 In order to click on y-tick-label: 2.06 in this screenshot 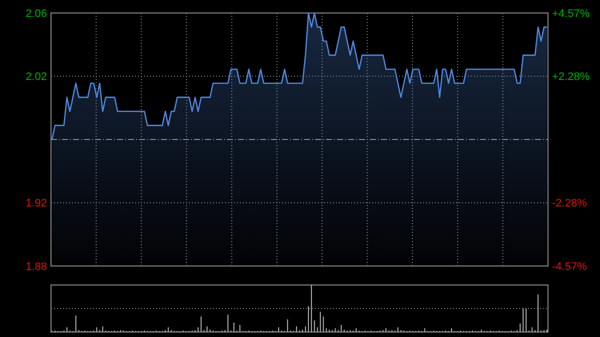, I will do `click(36, 14)`.